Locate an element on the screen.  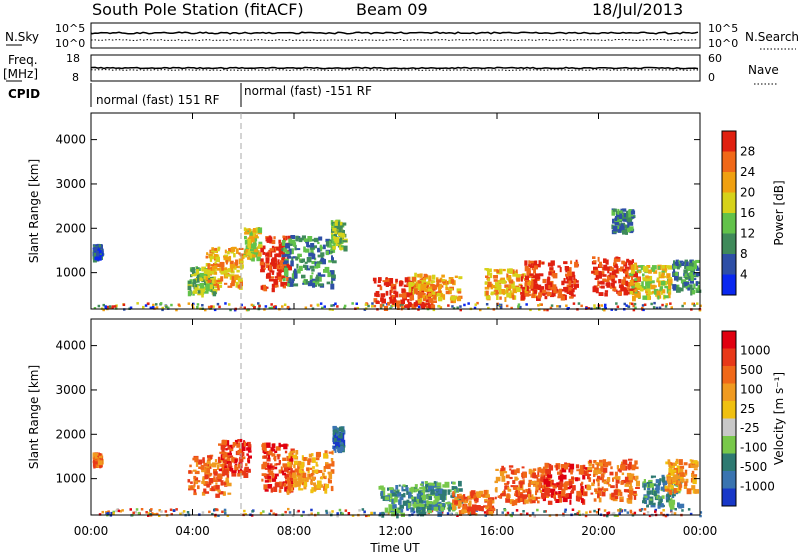
beam-label: Beam 09 is located at coordinates (392, 9).